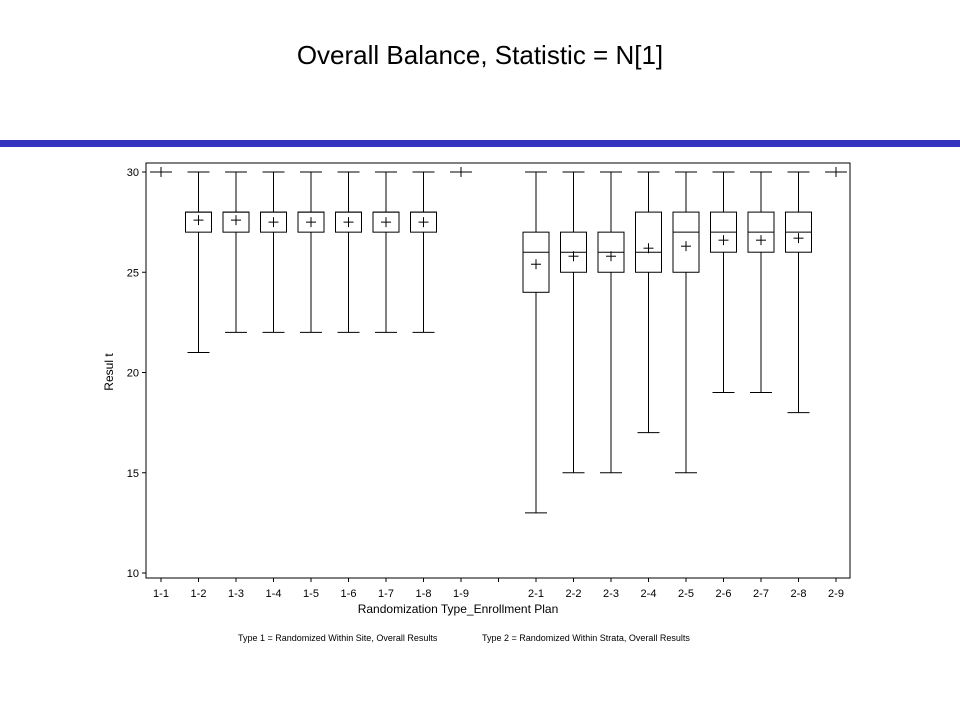  What do you see at coordinates (648, 242) in the screenshot?
I see `iqr-box` at bounding box center [648, 242].